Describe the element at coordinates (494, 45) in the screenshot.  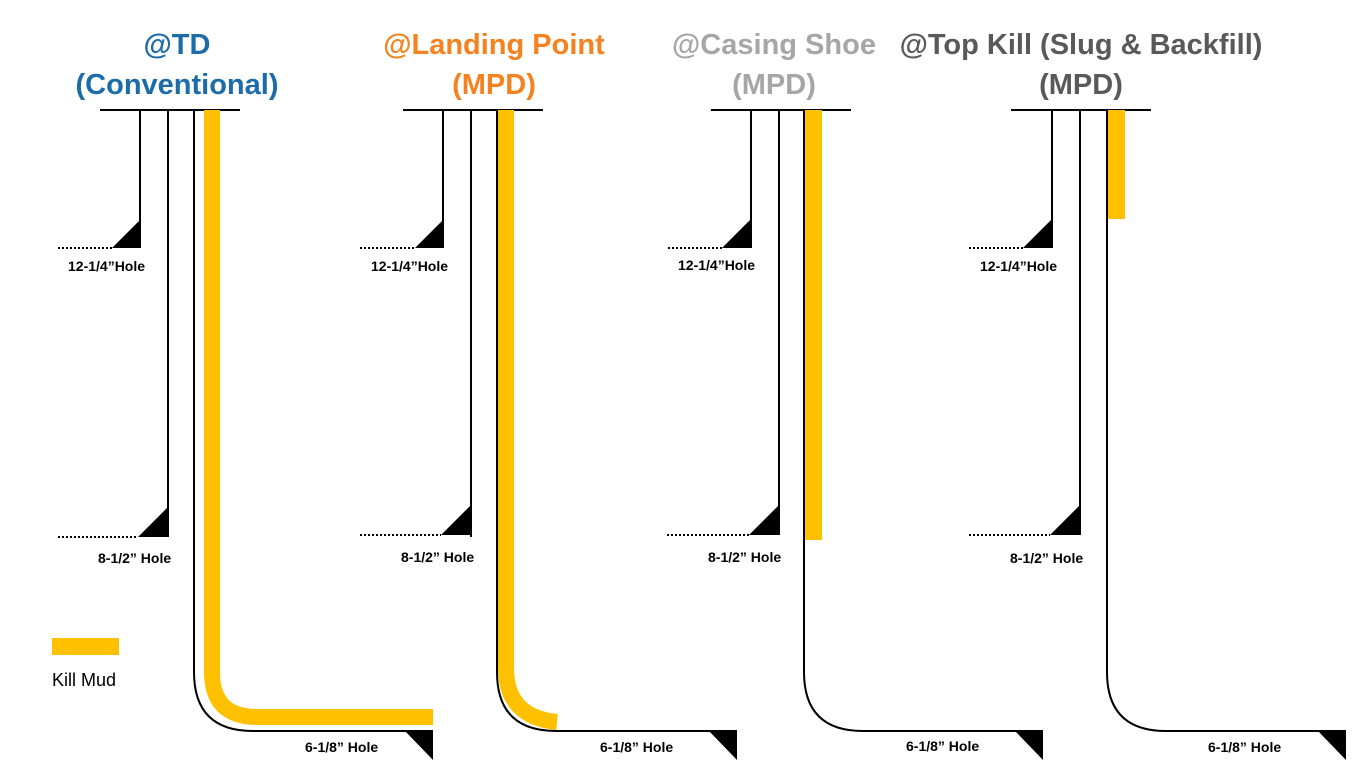
I see `panel-title-line1: @Landing Point` at that location.